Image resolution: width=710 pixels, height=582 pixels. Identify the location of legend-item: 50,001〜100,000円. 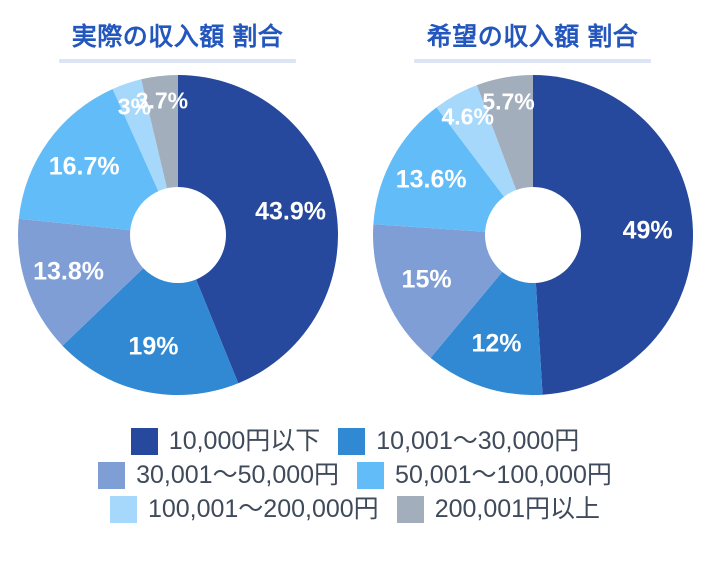
(484, 475).